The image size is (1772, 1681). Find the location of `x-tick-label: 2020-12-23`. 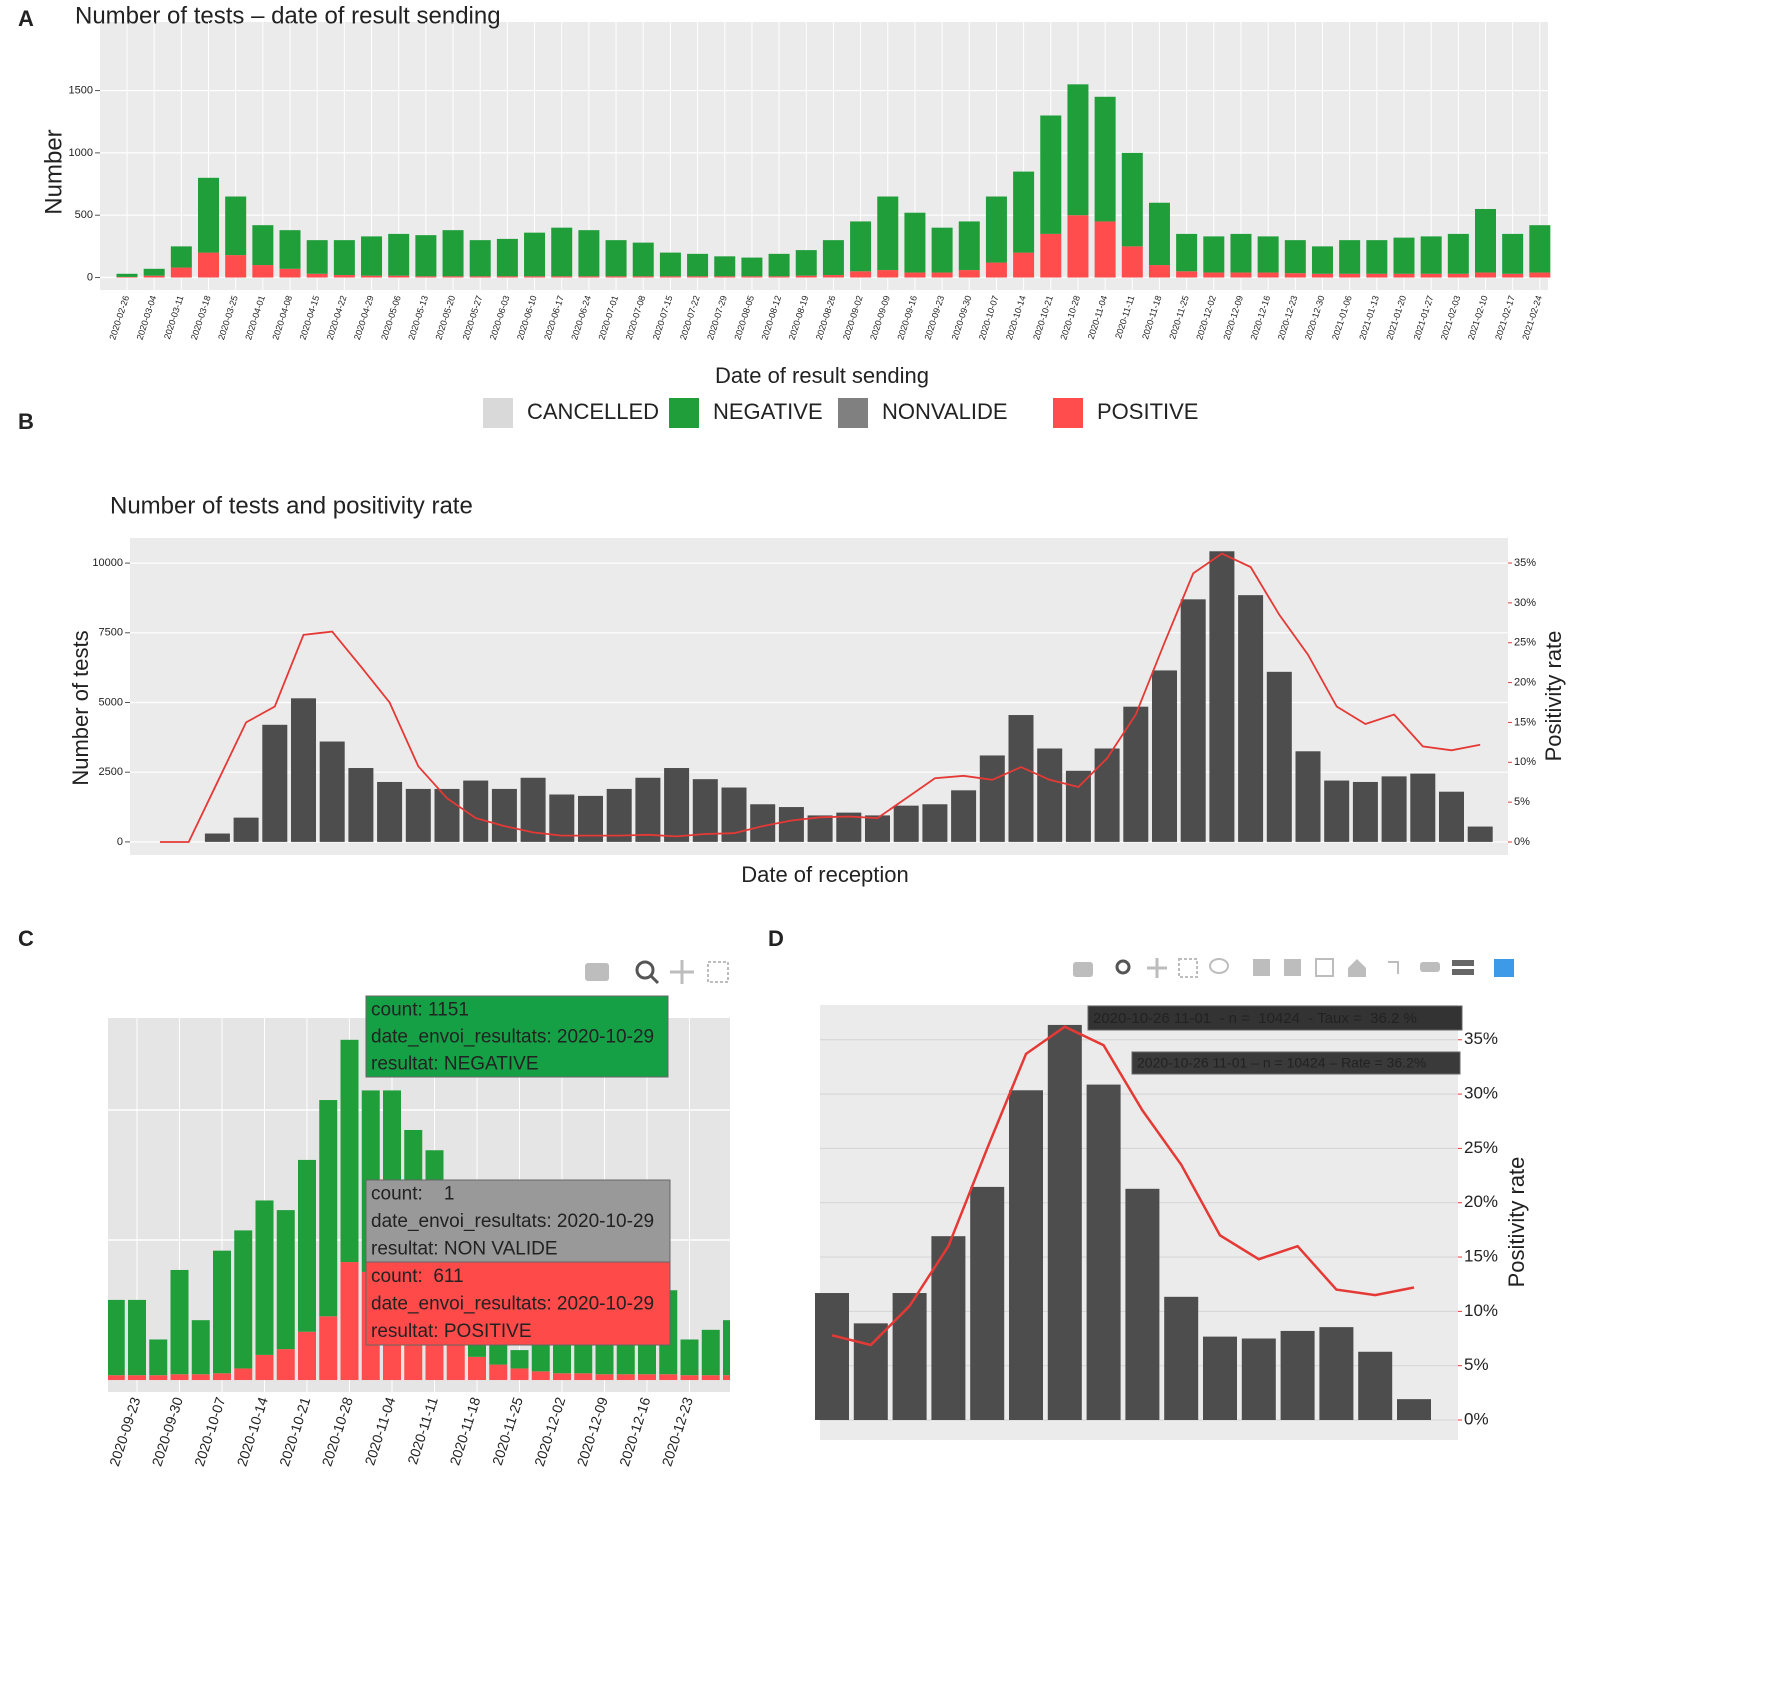

x-tick-label: 2020-12-23 is located at coordinates (1288, 317).